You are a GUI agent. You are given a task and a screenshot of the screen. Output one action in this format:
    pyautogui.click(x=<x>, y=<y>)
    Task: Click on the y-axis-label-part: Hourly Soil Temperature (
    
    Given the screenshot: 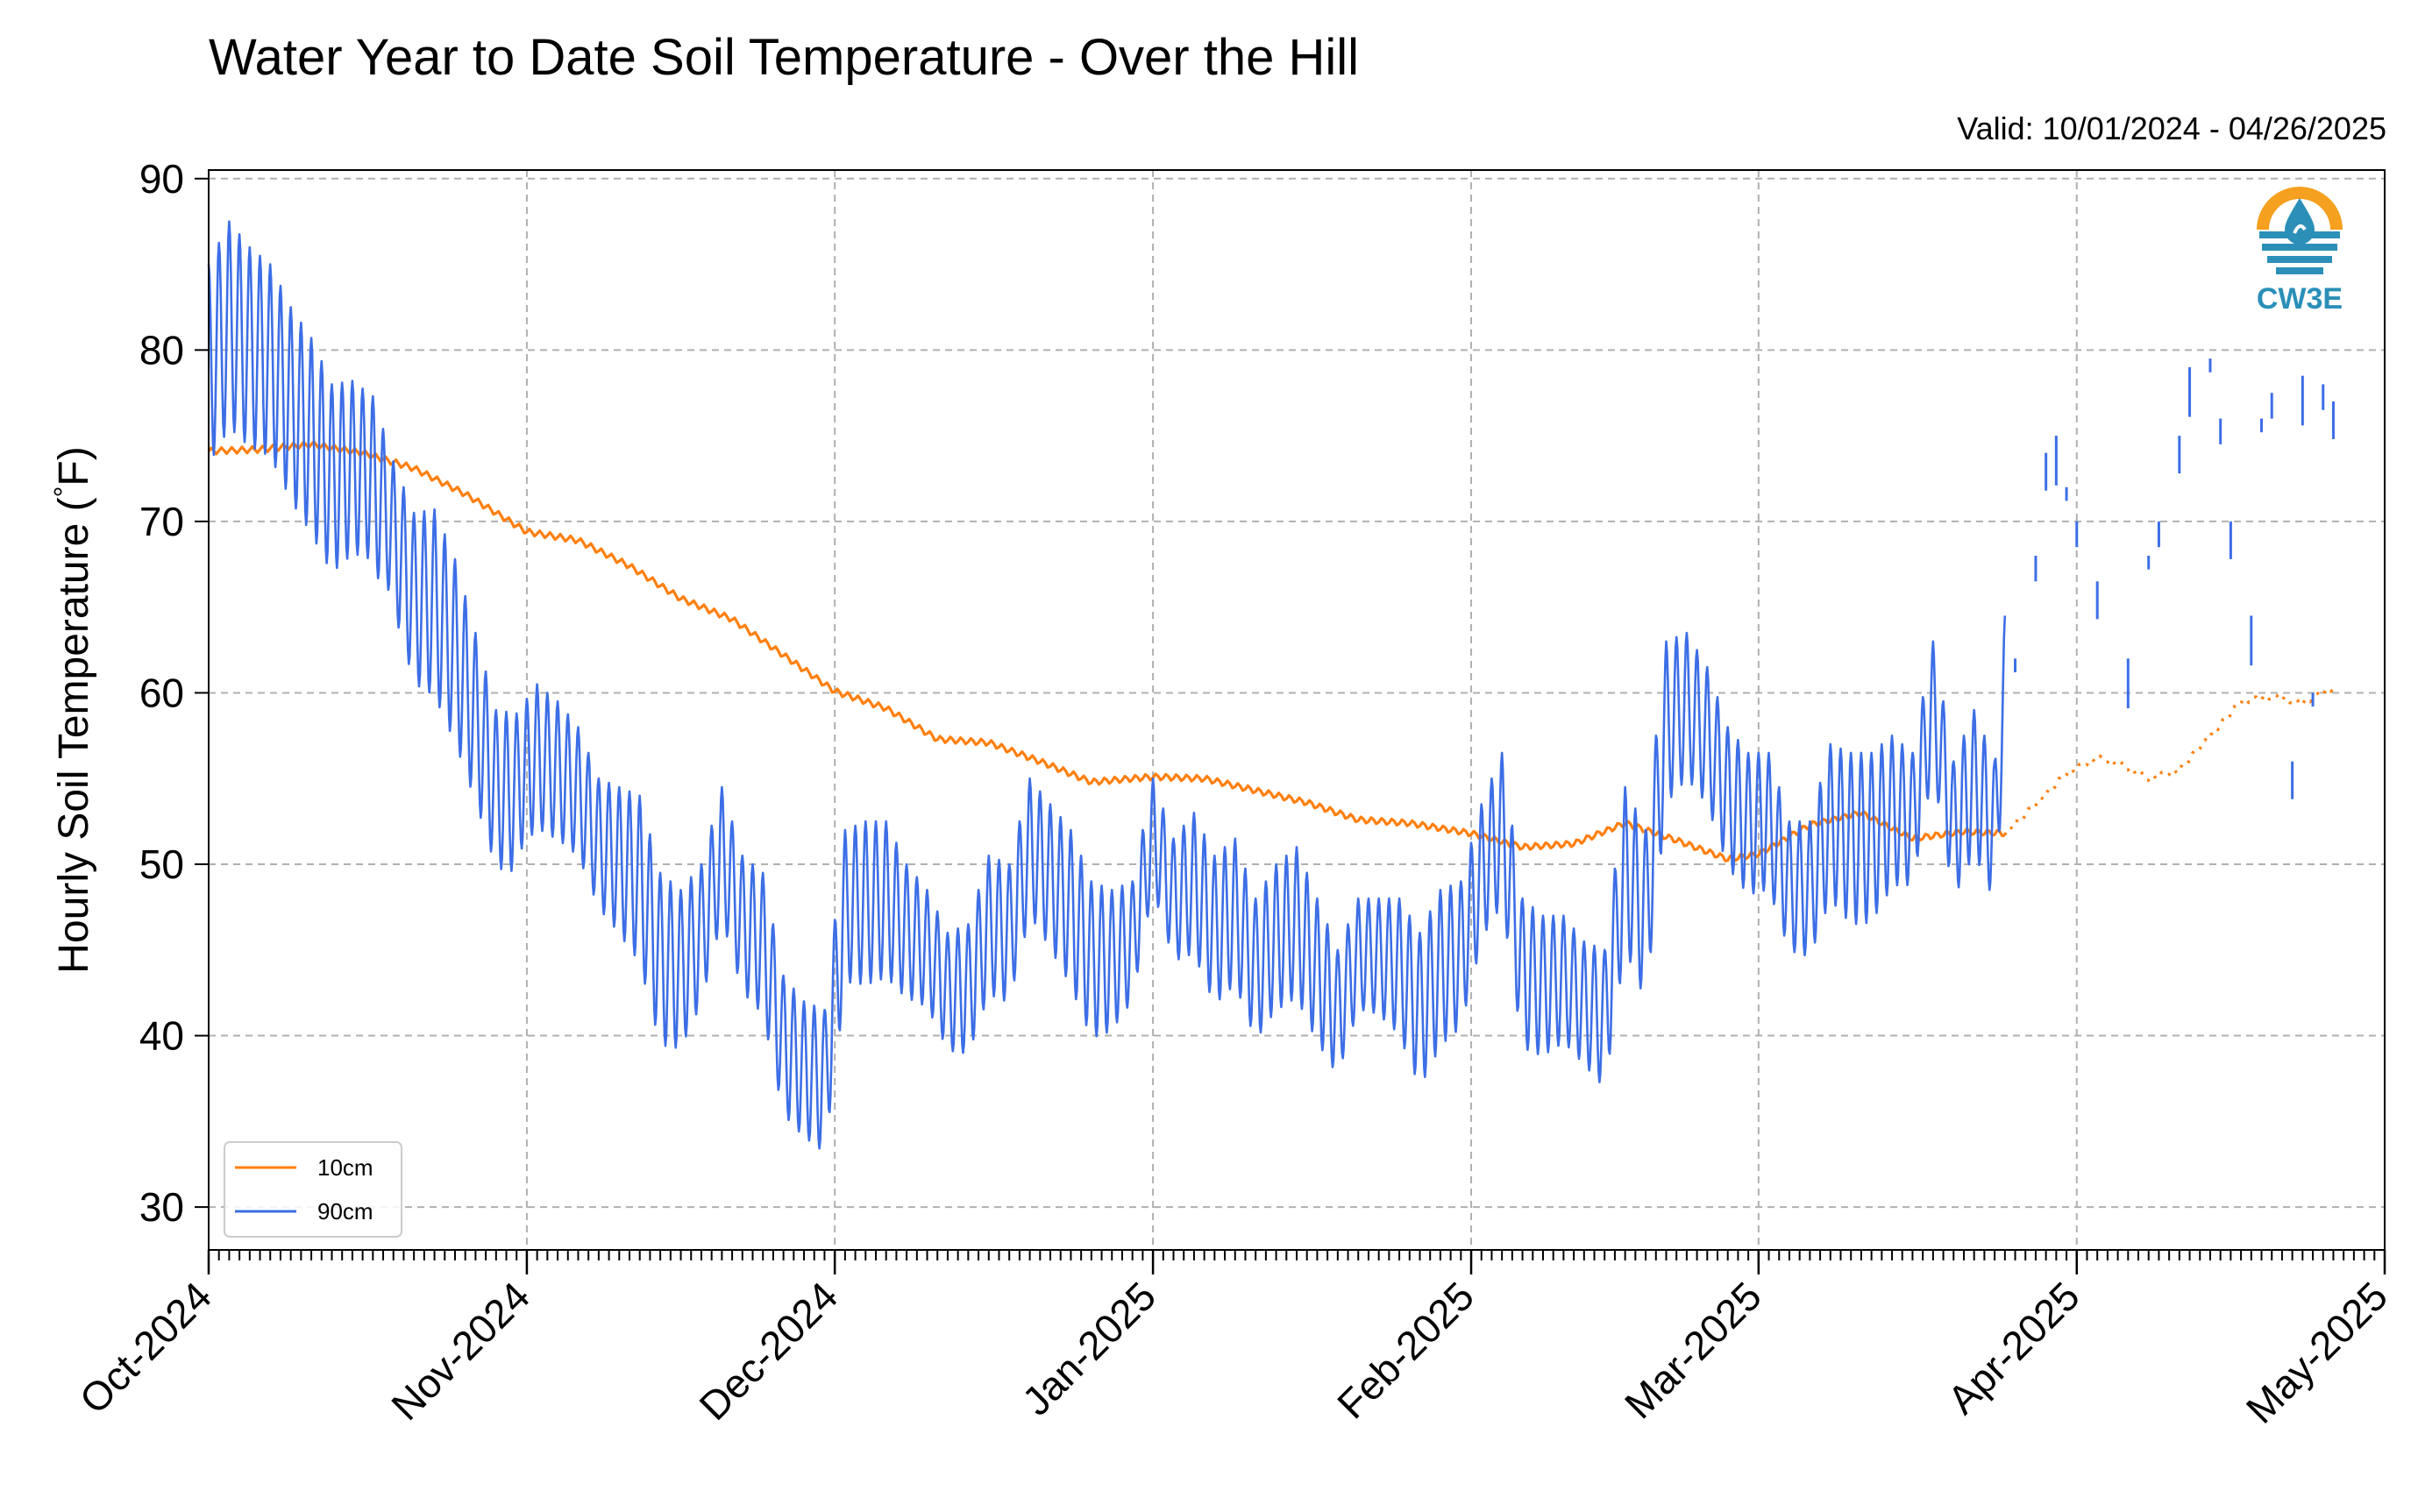 What is the action you would take?
    pyautogui.click(x=74, y=735)
    